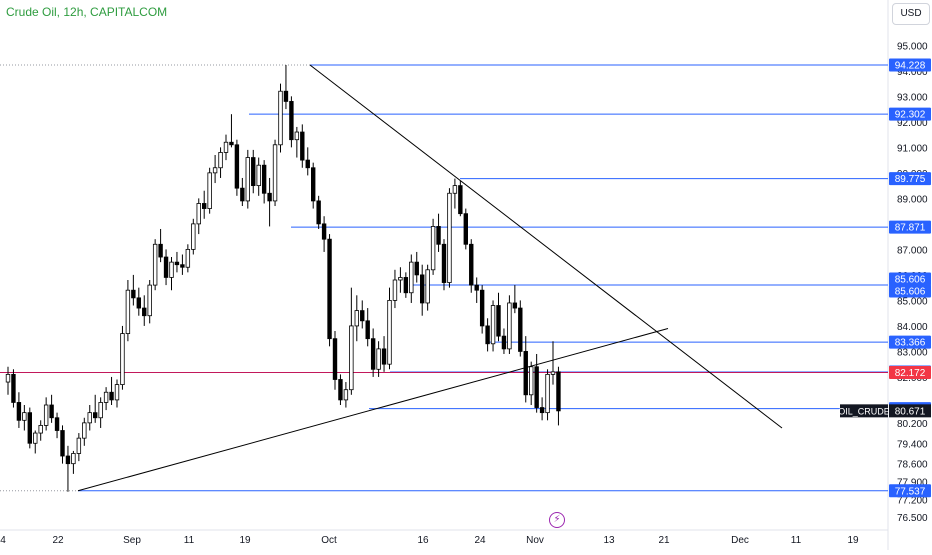 The height and width of the screenshot is (555, 932). What do you see at coordinates (329, 540) in the screenshot?
I see `x-tick-label: Oct` at bounding box center [329, 540].